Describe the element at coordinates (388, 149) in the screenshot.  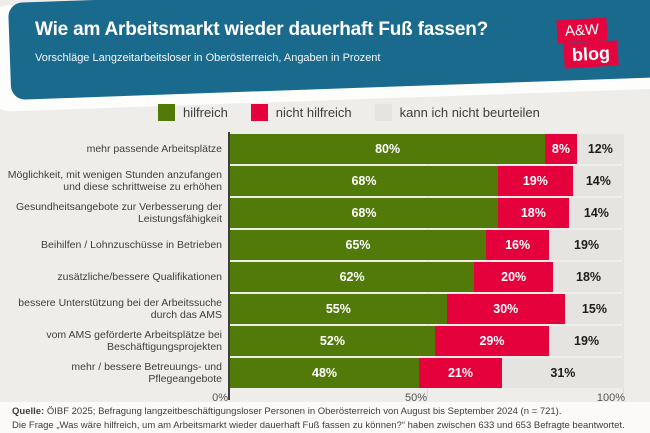
I see `bar-segment-hilfreich: 80%` at that location.